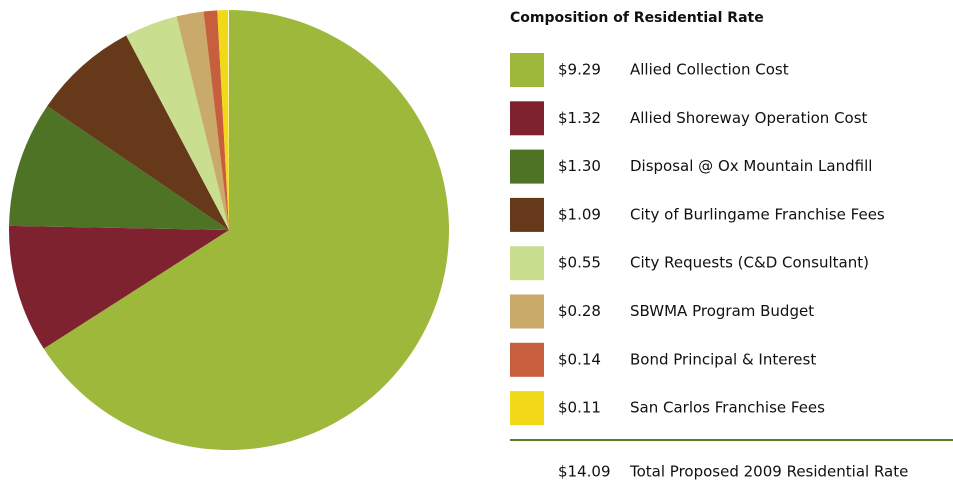 The image size is (953, 485). What do you see at coordinates (579, 408) in the screenshot?
I see `legend-value: $0.11` at bounding box center [579, 408].